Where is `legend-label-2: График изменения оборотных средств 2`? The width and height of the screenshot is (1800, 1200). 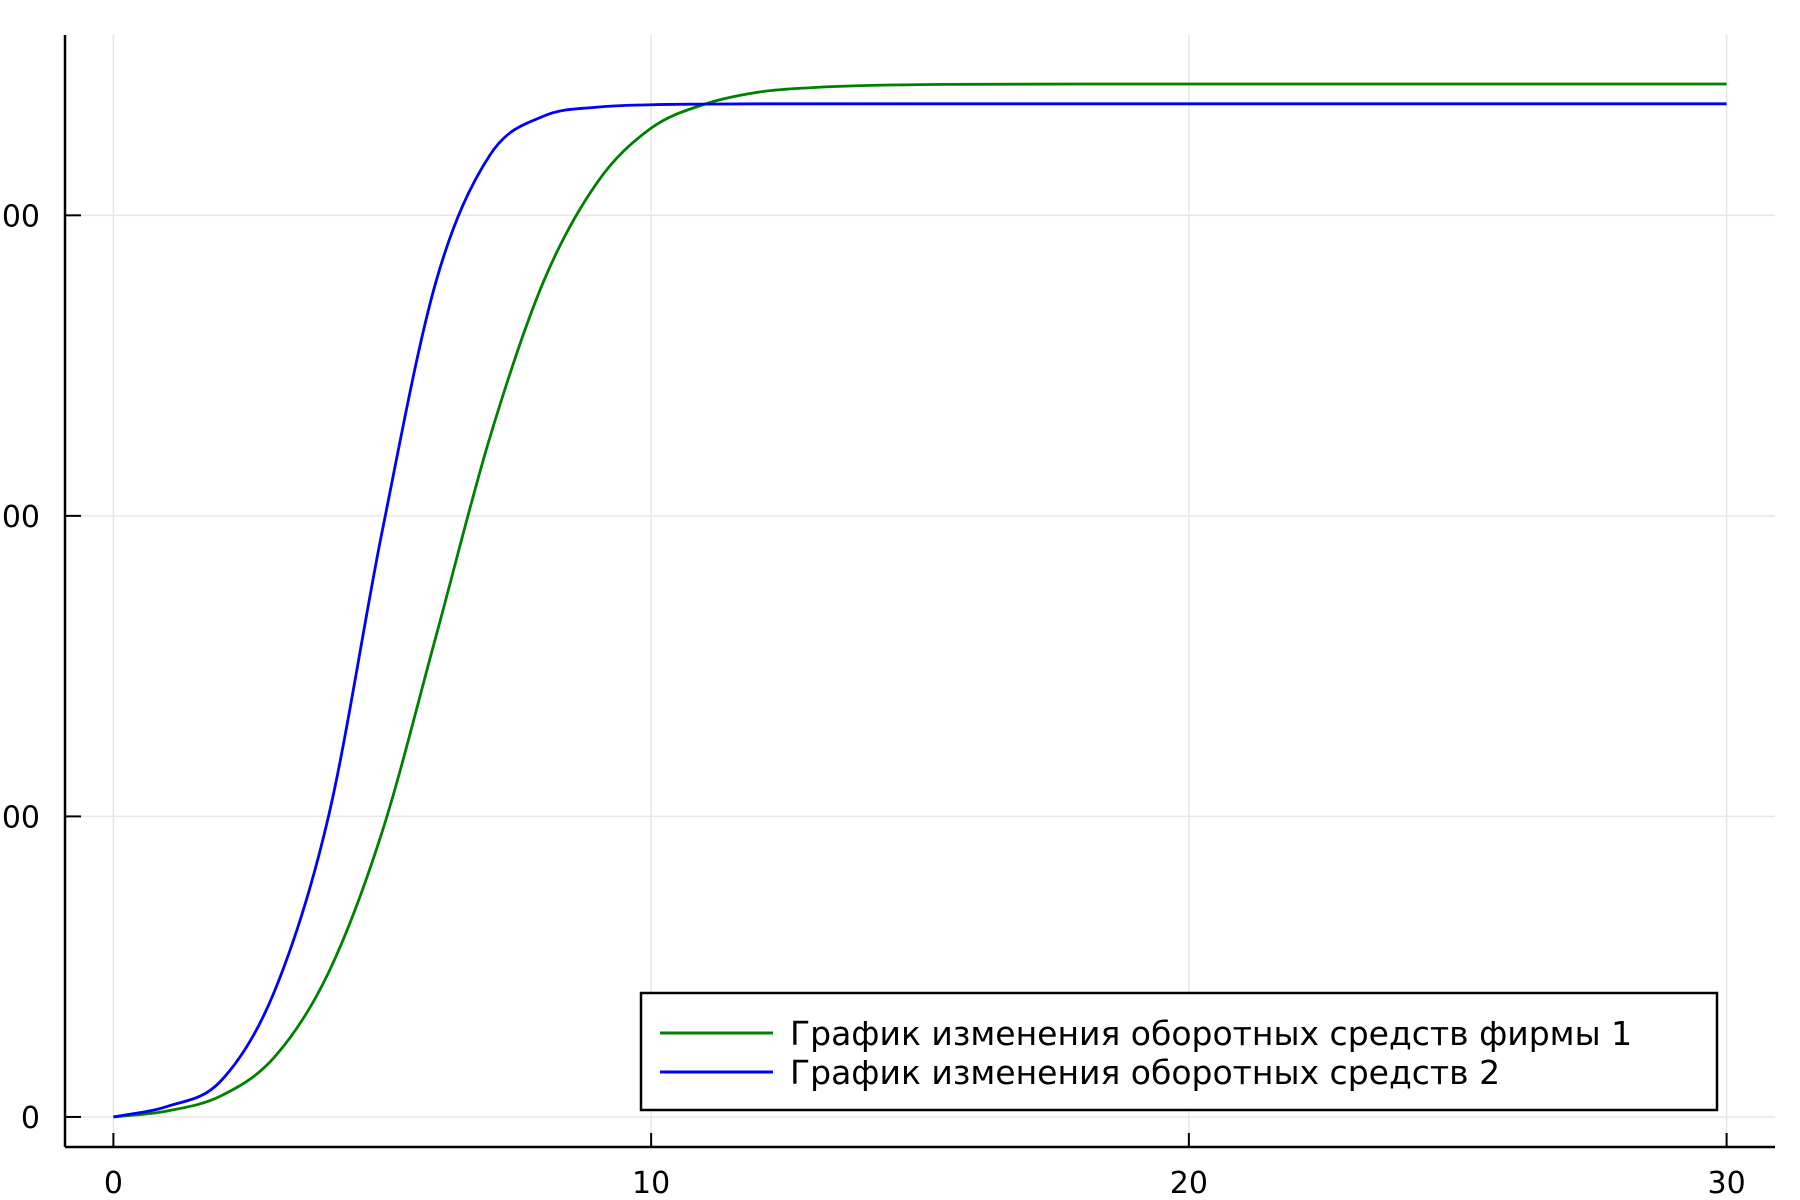
legend-label-2: График изменения оборотных средств 2 is located at coordinates (1145, 1072).